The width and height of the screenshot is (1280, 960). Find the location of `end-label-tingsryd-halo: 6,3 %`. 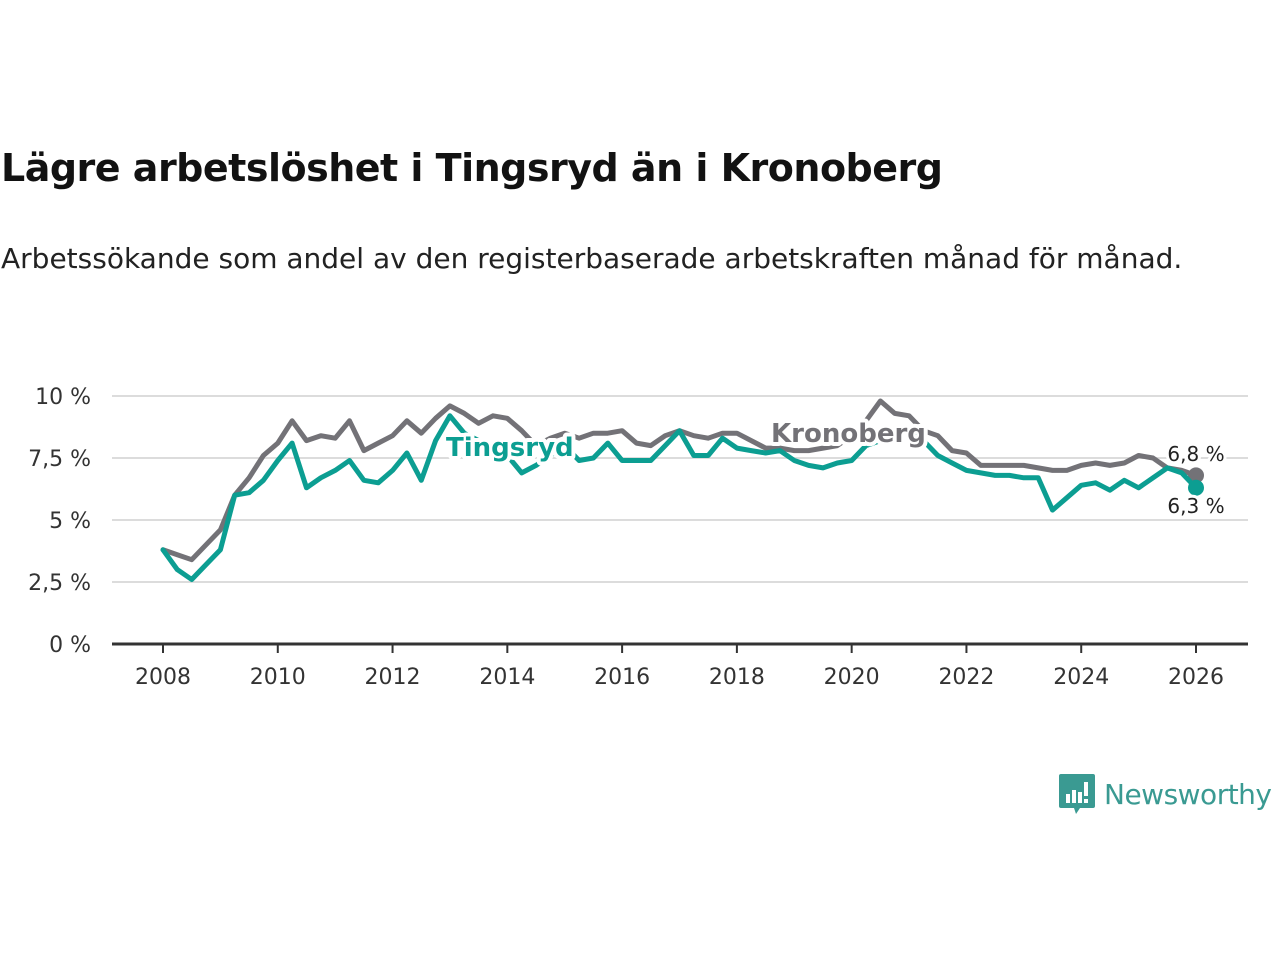

end-label-tingsryd-halo: 6,3 % is located at coordinates (1195, 506).